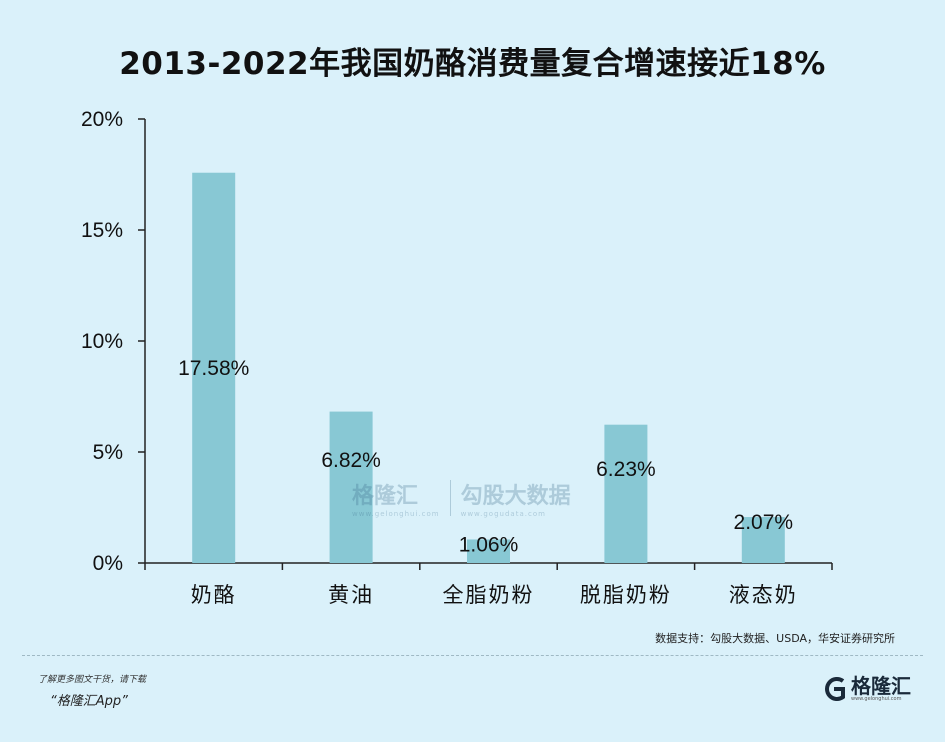  I want to click on x-category-label: 液态奶, so click(763, 595).